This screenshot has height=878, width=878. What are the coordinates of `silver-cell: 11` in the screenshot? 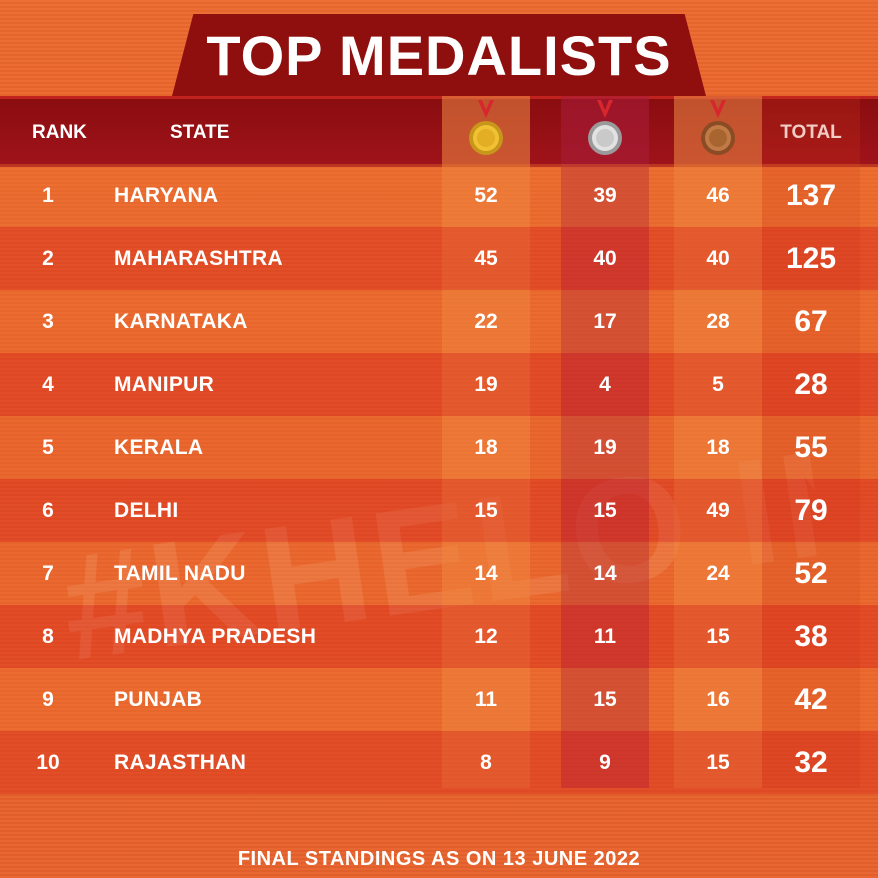 It's located at (605, 636).